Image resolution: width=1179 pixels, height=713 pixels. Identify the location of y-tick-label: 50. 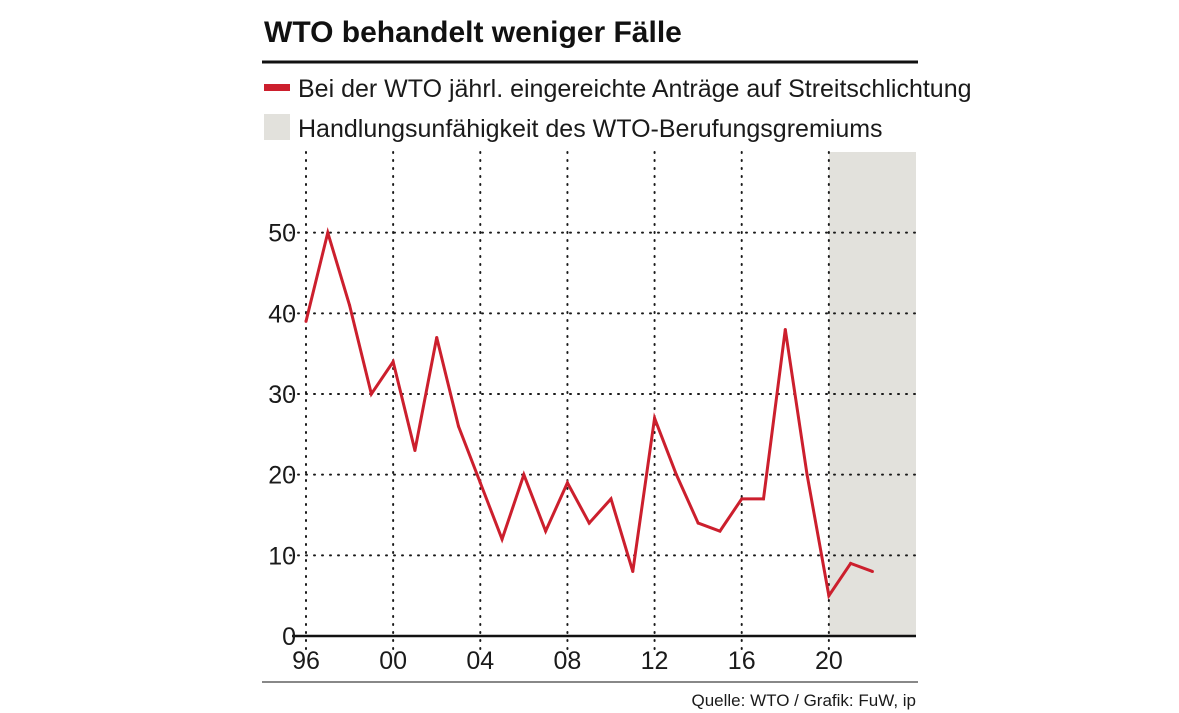
(282, 234).